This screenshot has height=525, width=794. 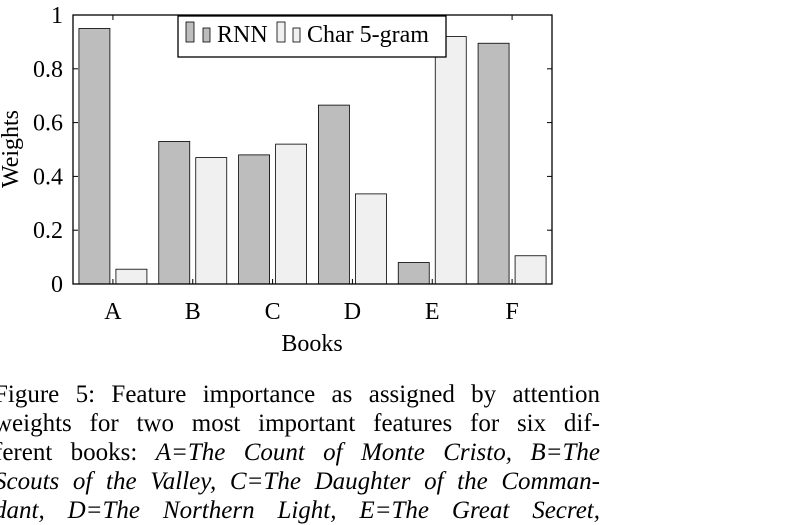 I want to click on y-tick-label-0: 0, so click(x=57, y=285).